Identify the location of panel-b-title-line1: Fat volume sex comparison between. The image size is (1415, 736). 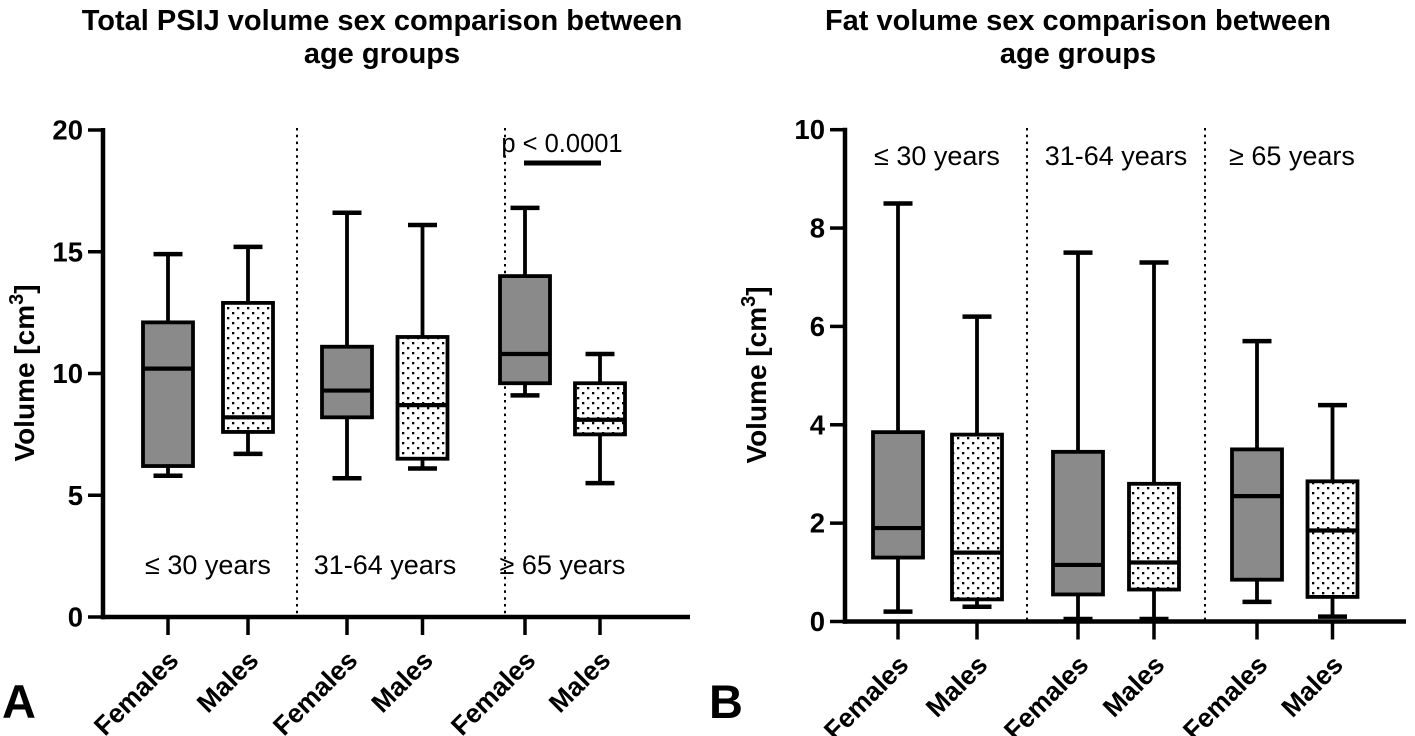
(1078, 21).